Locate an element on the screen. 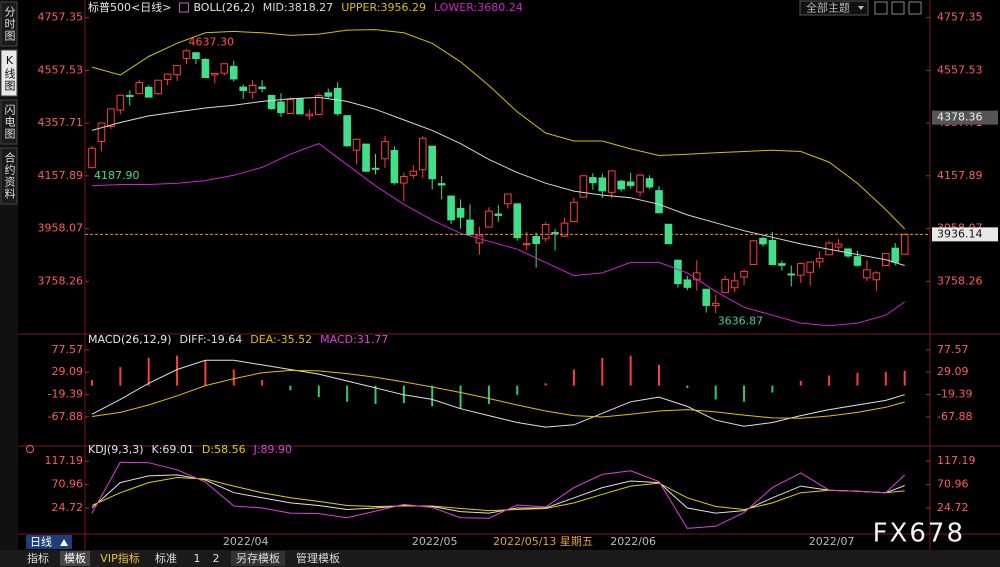  tab: 模板 is located at coordinates (75, 558).